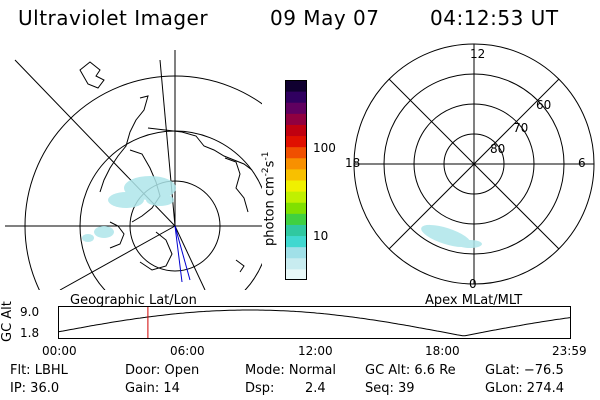 The image size is (600, 400). Describe the element at coordinates (521, 128) in the screenshot. I see `mlat-label-70: 70` at that location.